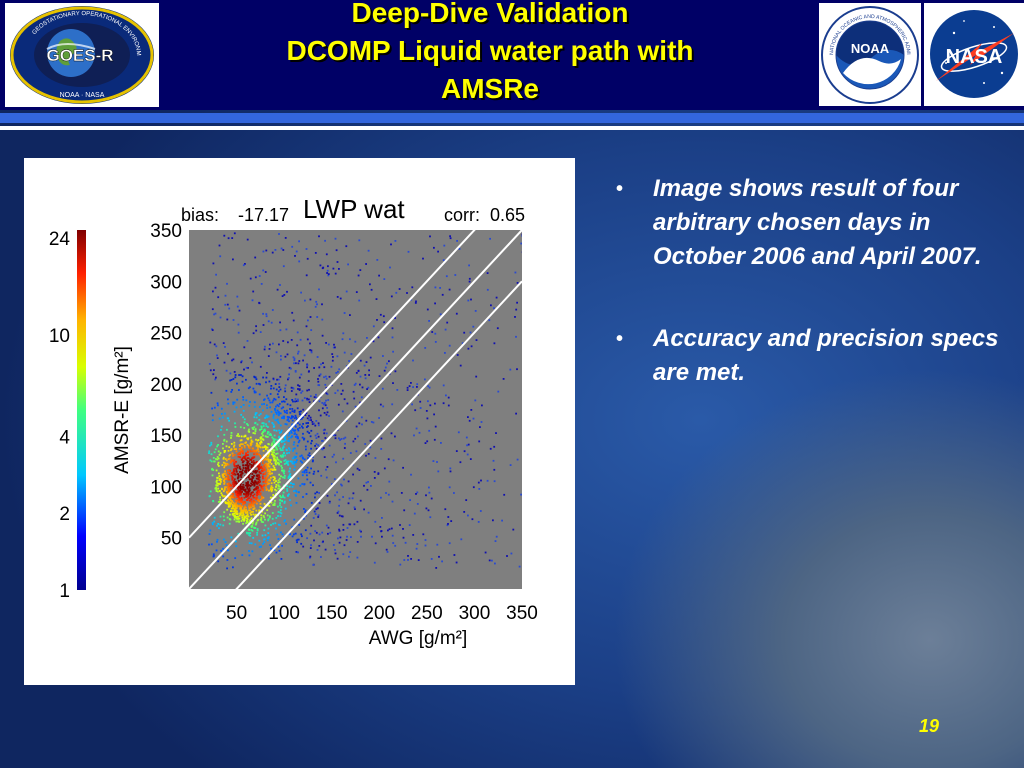 The width and height of the screenshot is (1024, 768). I want to click on title-line-3: AMSRe, so click(489, 88).